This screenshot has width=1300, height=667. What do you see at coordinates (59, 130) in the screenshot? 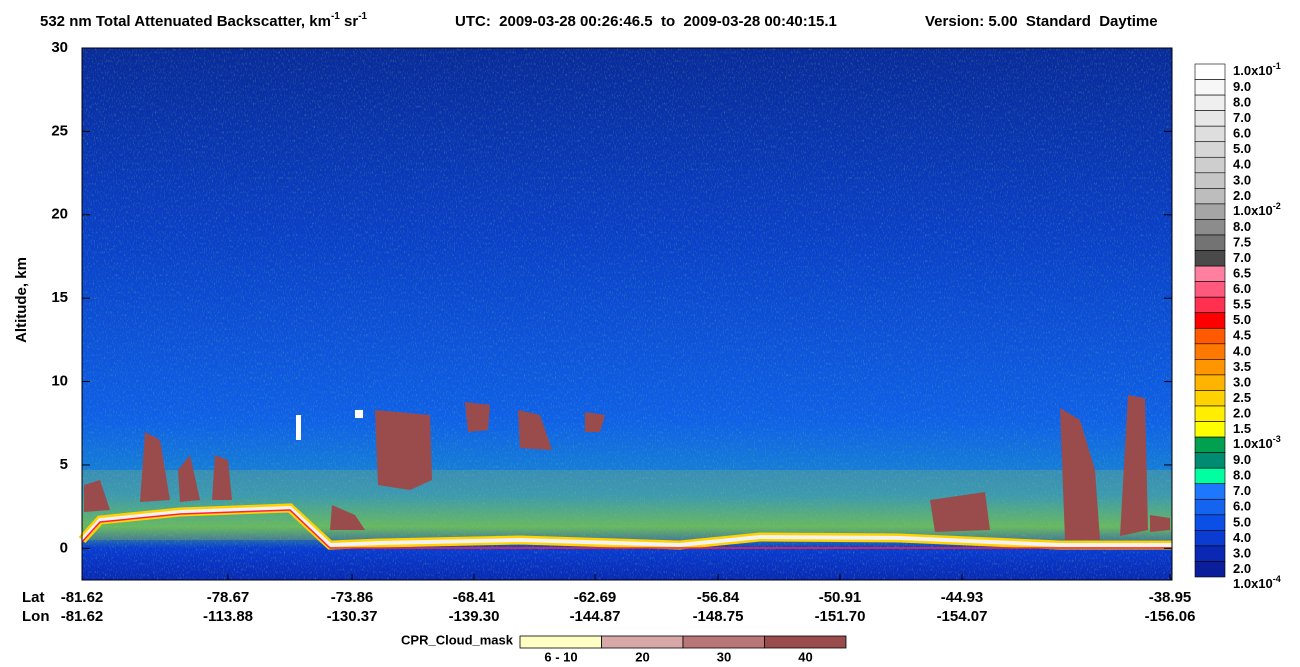
I see `y-tick-label: 25` at bounding box center [59, 130].